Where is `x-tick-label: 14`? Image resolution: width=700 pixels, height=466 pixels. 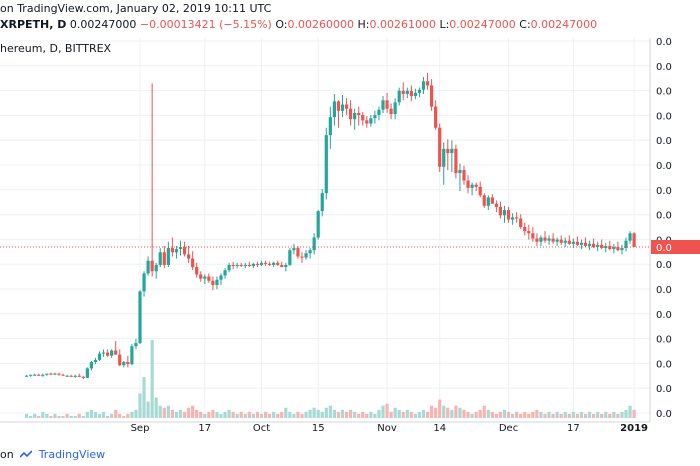 x-tick-label: 14 is located at coordinates (439, 428).